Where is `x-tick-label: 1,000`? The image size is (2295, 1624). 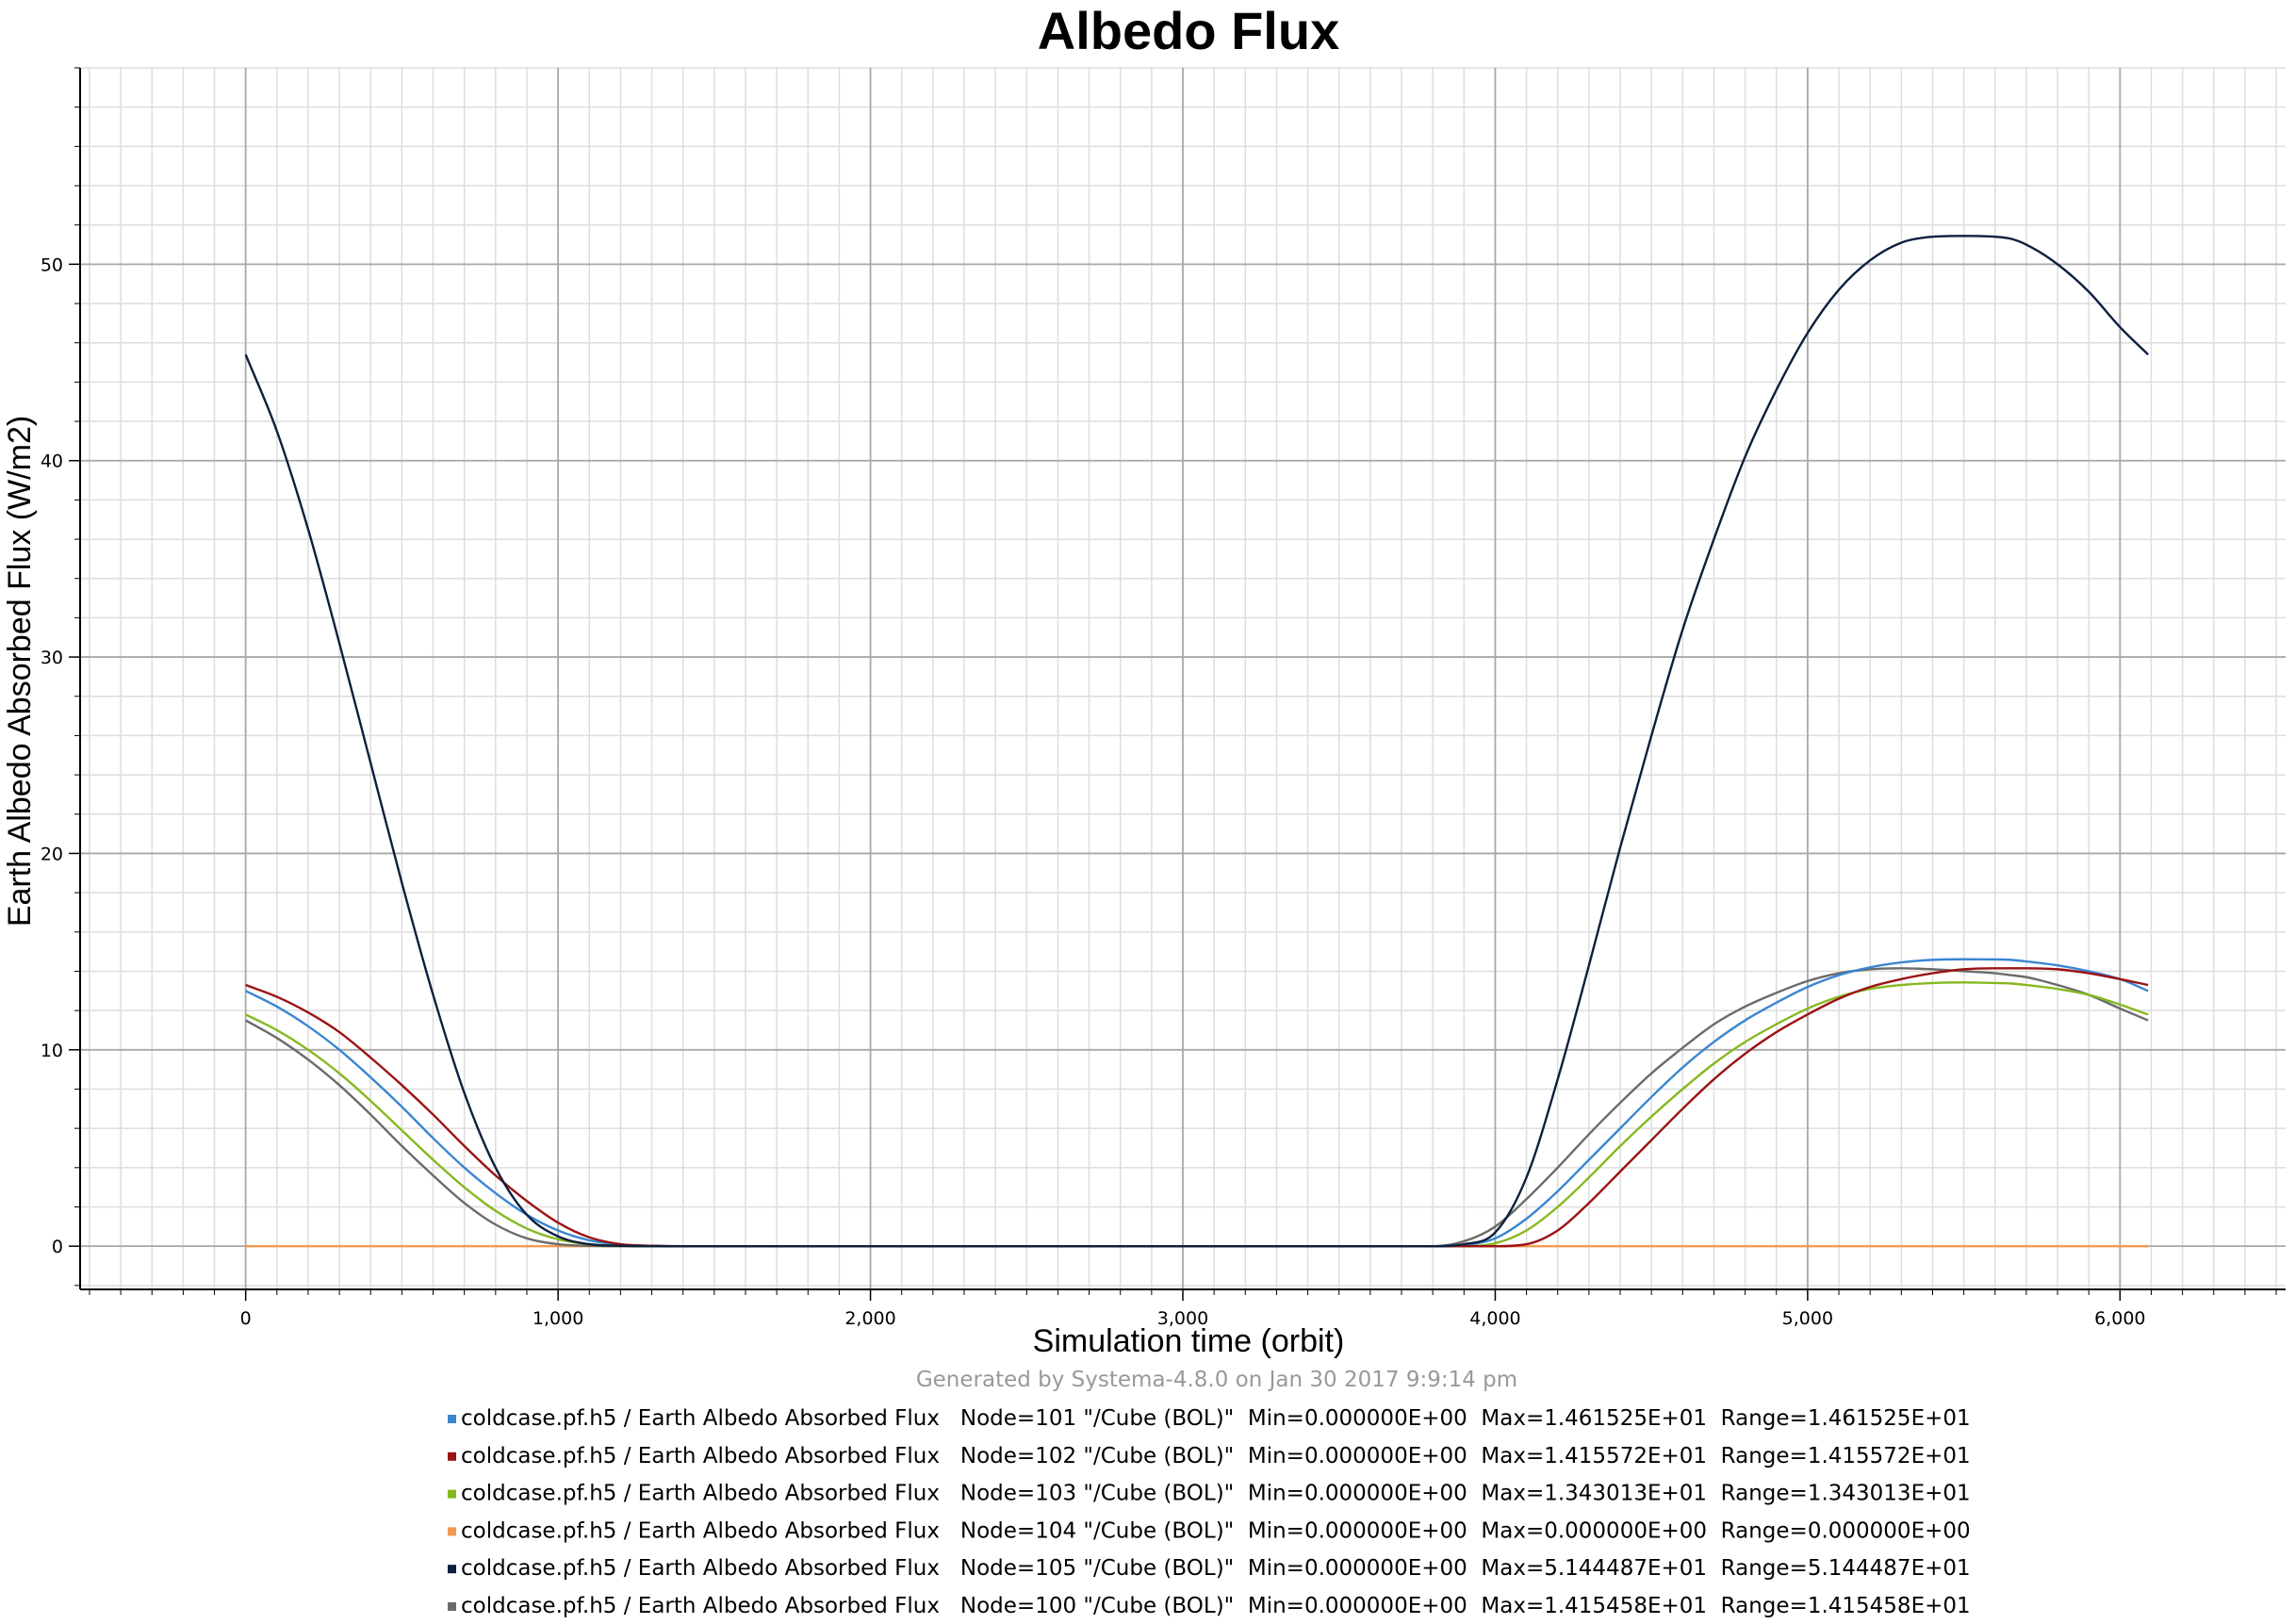
x-tick-label: 1,000 is located at coordinates (558, 1318).